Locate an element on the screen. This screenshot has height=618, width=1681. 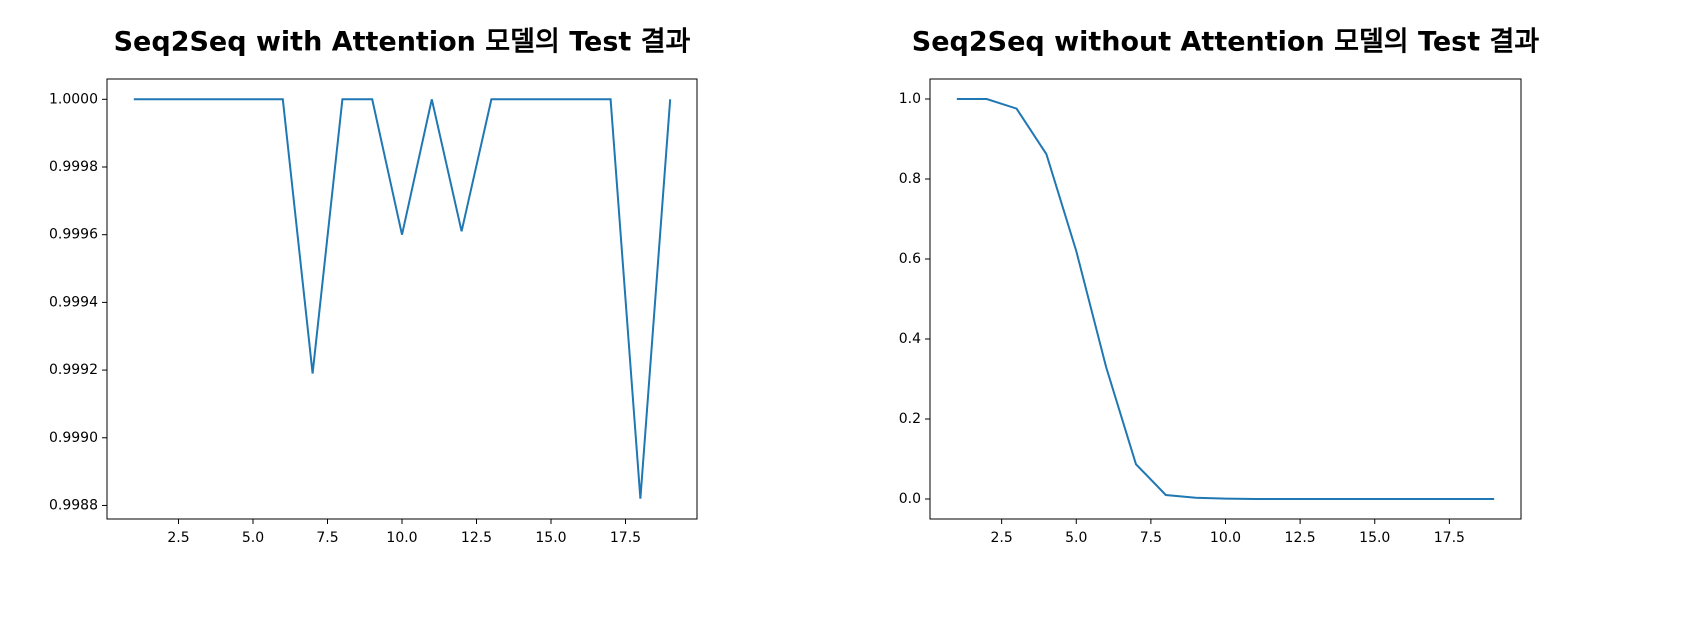
y-tick-label: 0.0 is located at coordinates (910, 499).